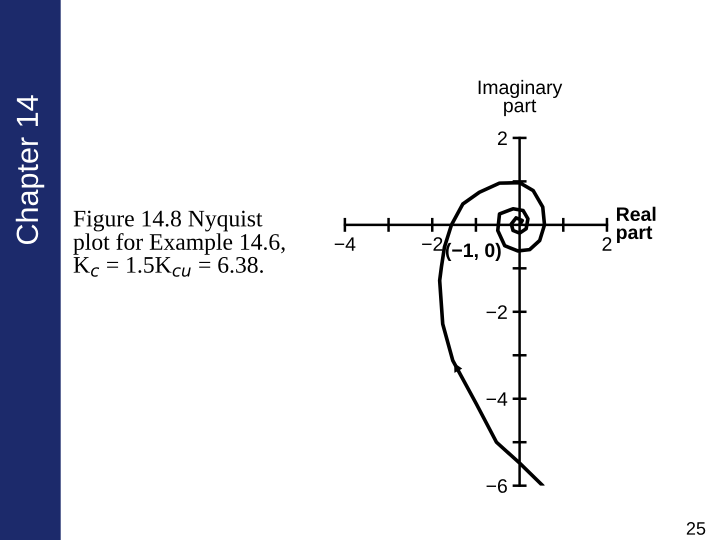  What do you see at coordinates (179, 243) in the screenshot?
I see `caption: Figure 14.8 Nyquist plot for Example 14.6, K$_{c}$ = 1.5K$_{cu}$ = 6.38.` at bounding box center [179, 243].